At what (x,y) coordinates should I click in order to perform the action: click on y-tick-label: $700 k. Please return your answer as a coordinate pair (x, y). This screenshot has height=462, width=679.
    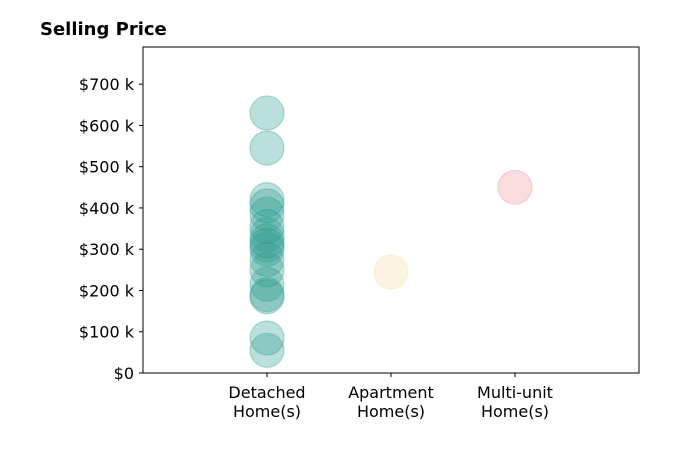
    Looking at the image, I should click on (107, 84).